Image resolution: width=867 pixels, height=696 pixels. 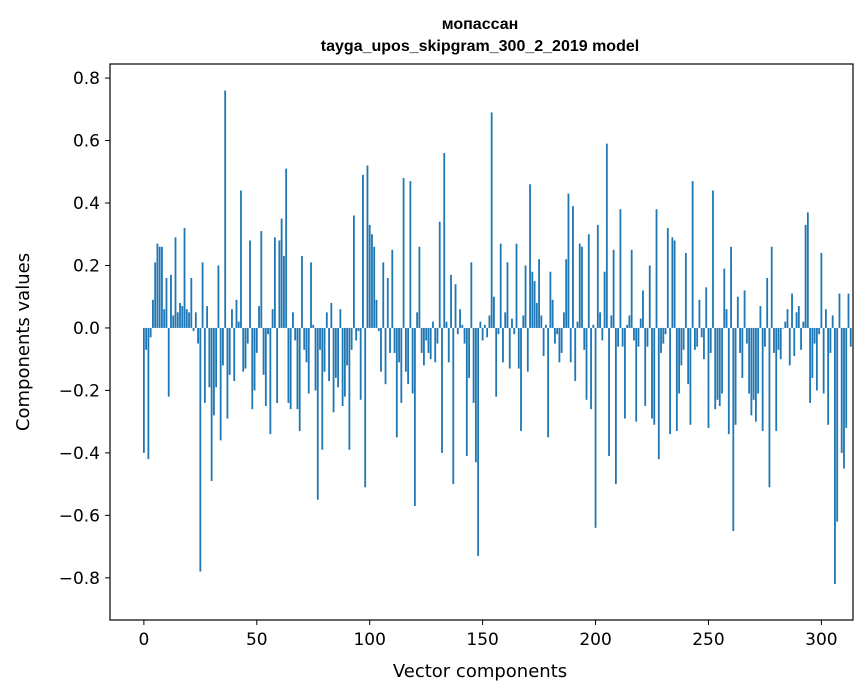 What do you see at coordinates (480, 46) in the screenshot?
I see `chart-subtitle: tayga_upos_skipgram_300_2_2019 model` at bounding box center [480, 46].